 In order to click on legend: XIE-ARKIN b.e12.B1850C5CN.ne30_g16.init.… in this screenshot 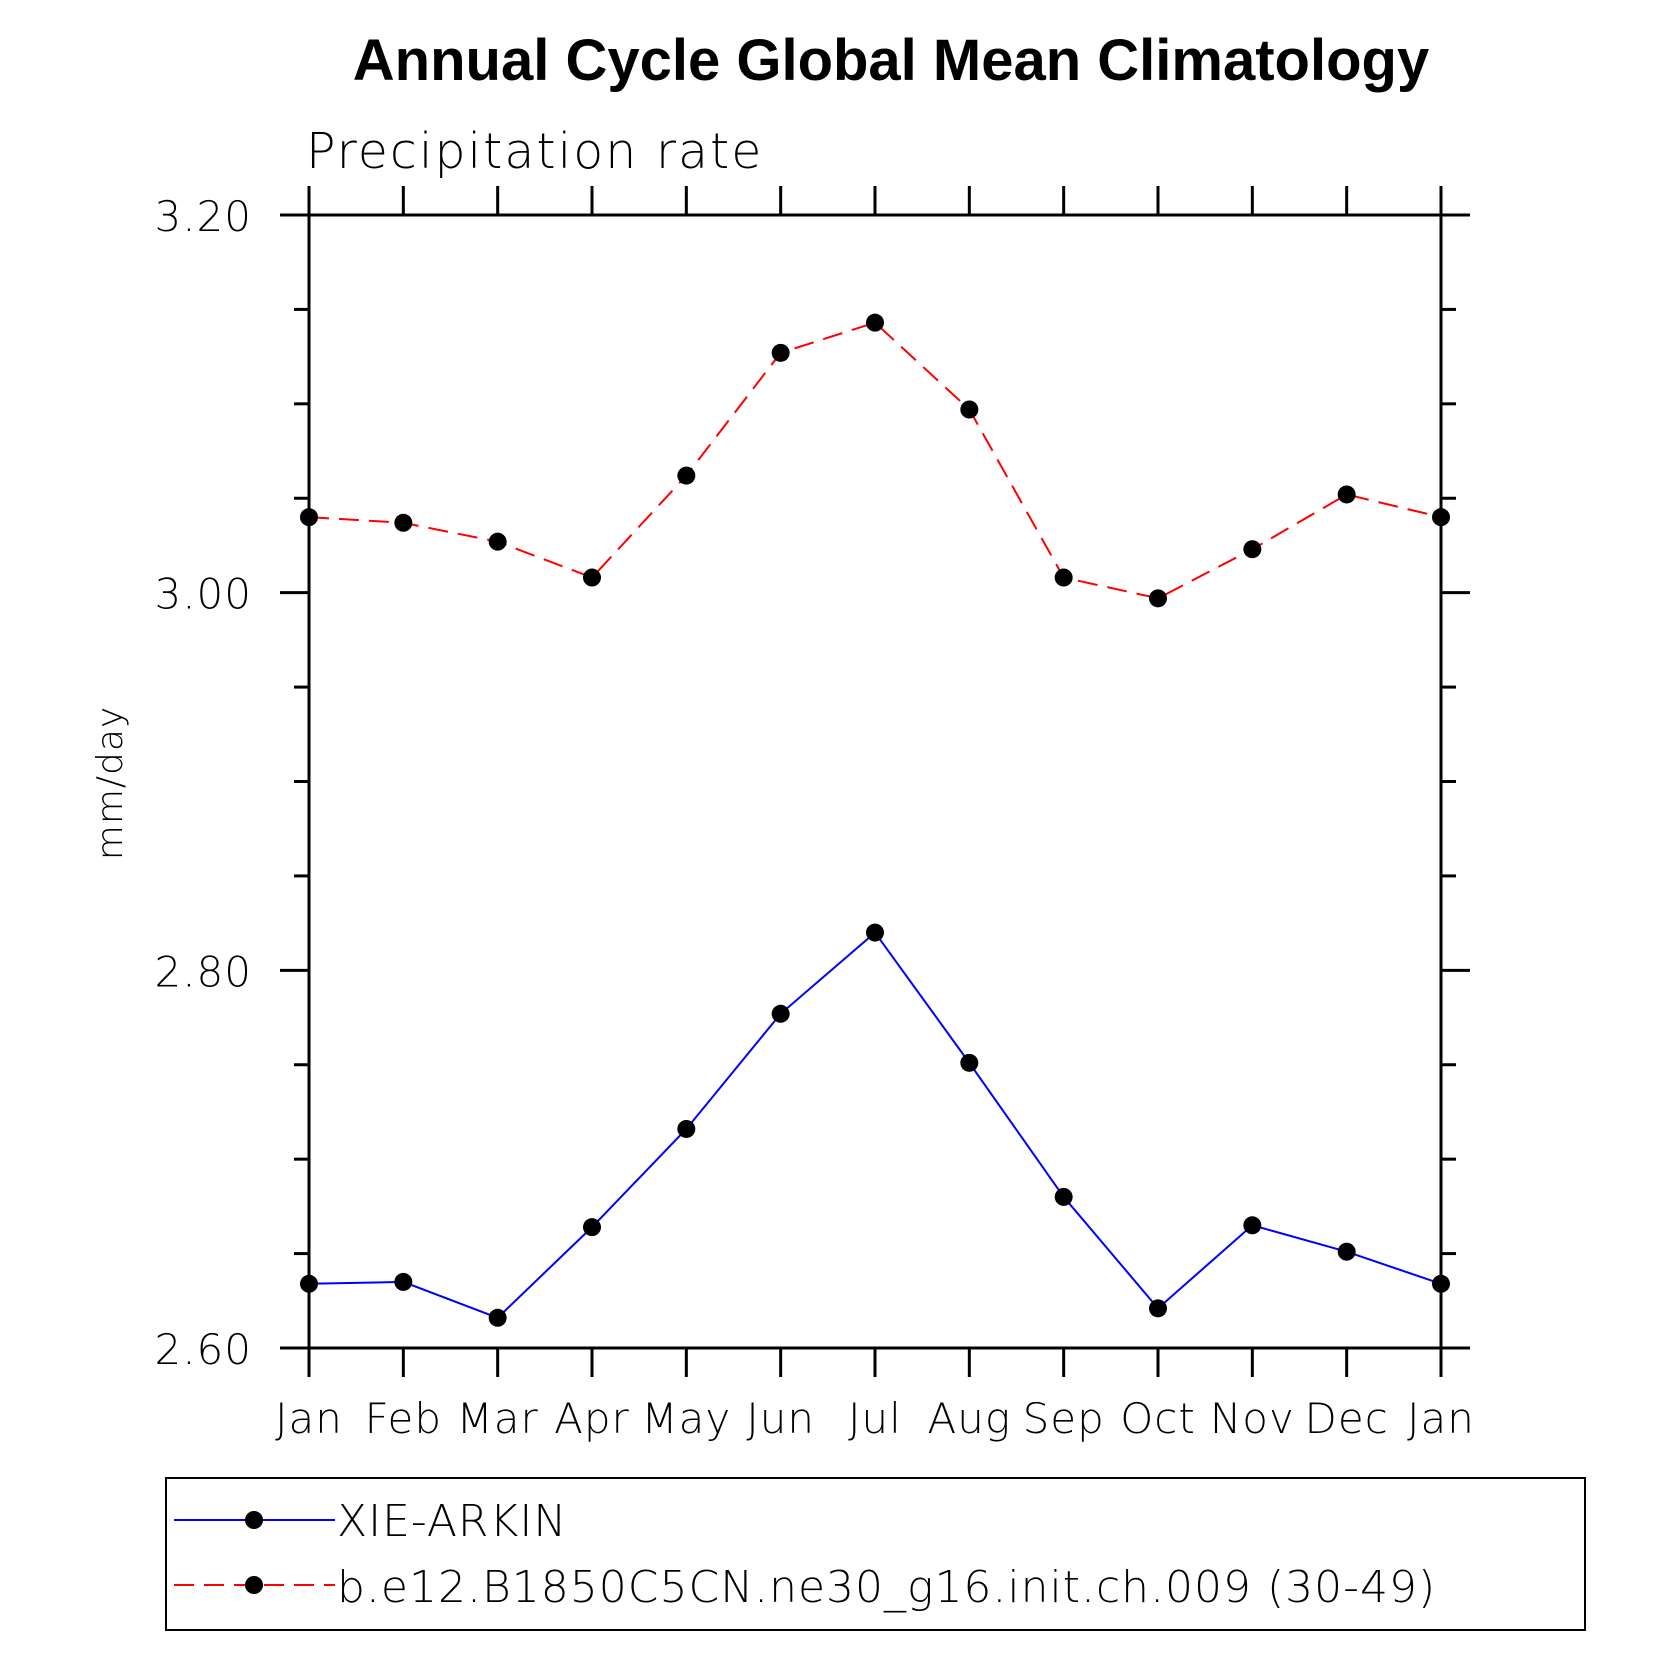, I will do `click(875, 1554)`.